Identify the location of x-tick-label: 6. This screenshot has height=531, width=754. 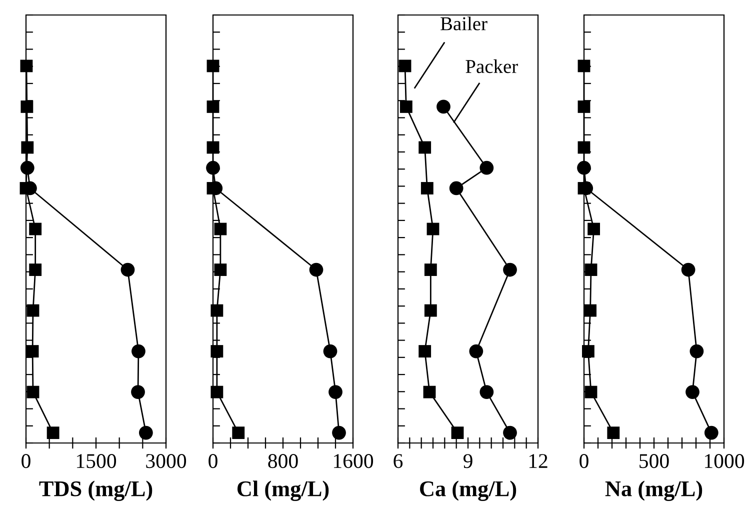
(398, 461).